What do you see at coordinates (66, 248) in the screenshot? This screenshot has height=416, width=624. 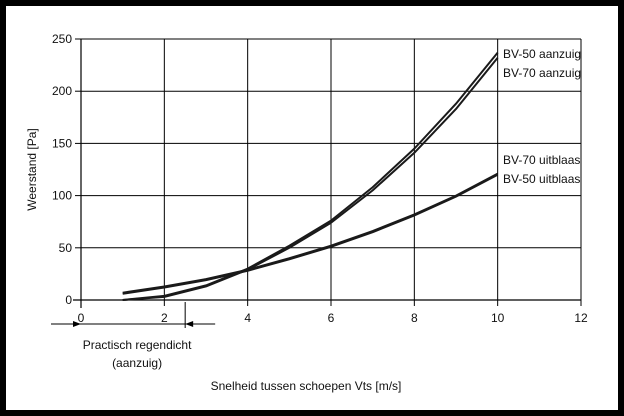 I see `y-tick-label: 50` at bounding box center [66, 248].